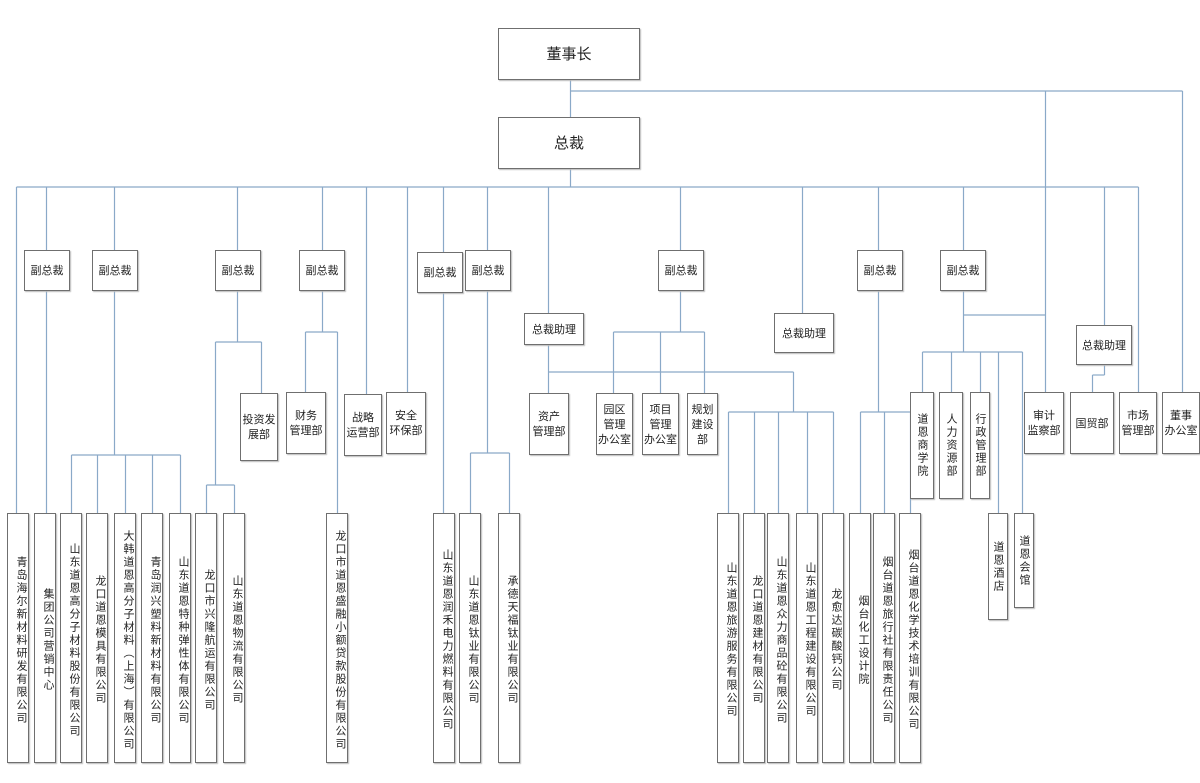 This screenshot has height=783, width=1200. Describe the element at coordinates (71, 638) in the screenshot. I see `company-box: 山东道恩高分子材料股份有限公司` at that location.